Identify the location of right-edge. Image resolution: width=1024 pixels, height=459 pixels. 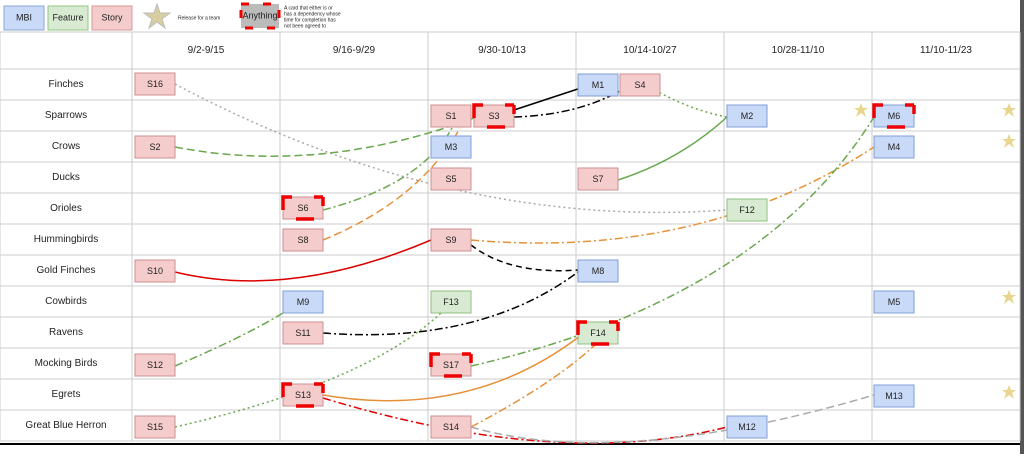
(1022, 227).